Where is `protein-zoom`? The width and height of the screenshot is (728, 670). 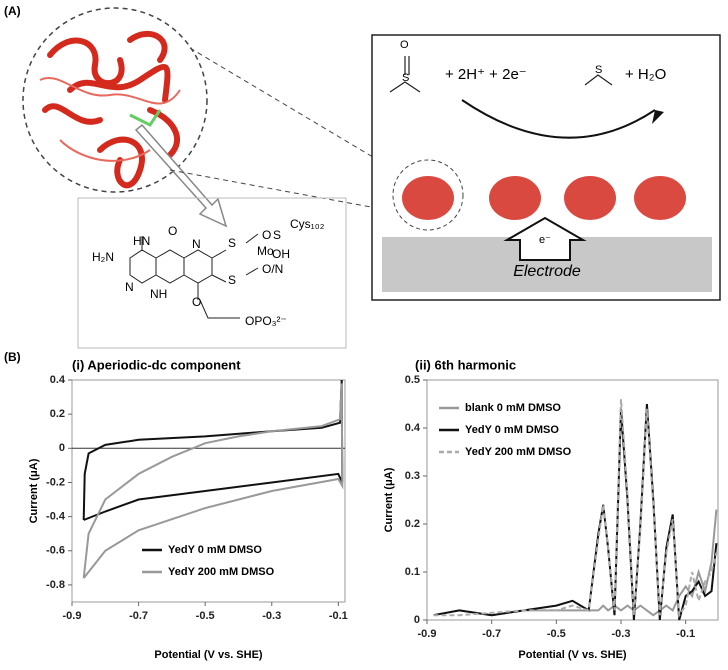
protein-zoom is located at coordinates (115, 100).